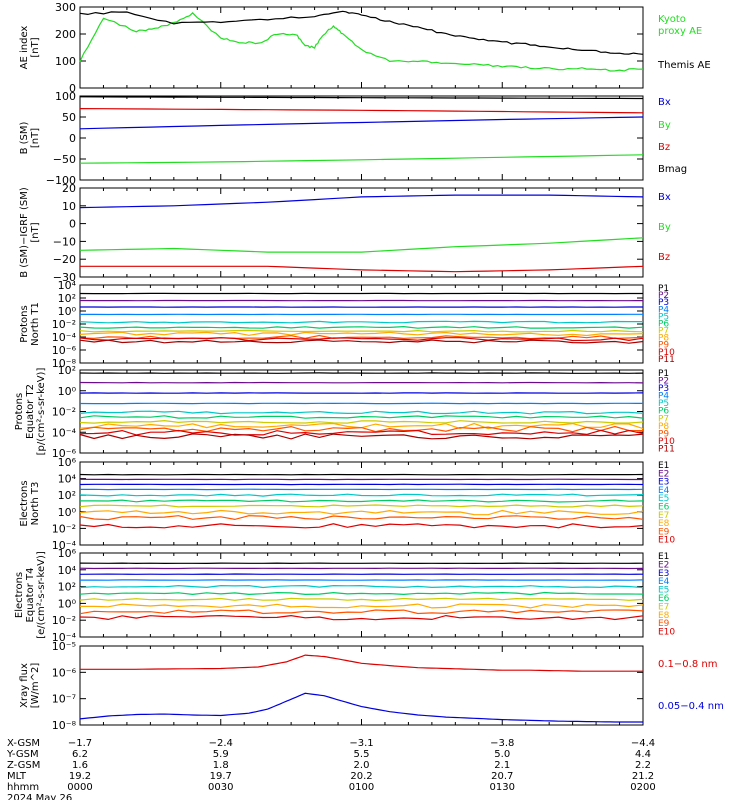 The height and width of the screenshot is (800, 750). I want to click on legend-entry: E3, so click(663, 483).